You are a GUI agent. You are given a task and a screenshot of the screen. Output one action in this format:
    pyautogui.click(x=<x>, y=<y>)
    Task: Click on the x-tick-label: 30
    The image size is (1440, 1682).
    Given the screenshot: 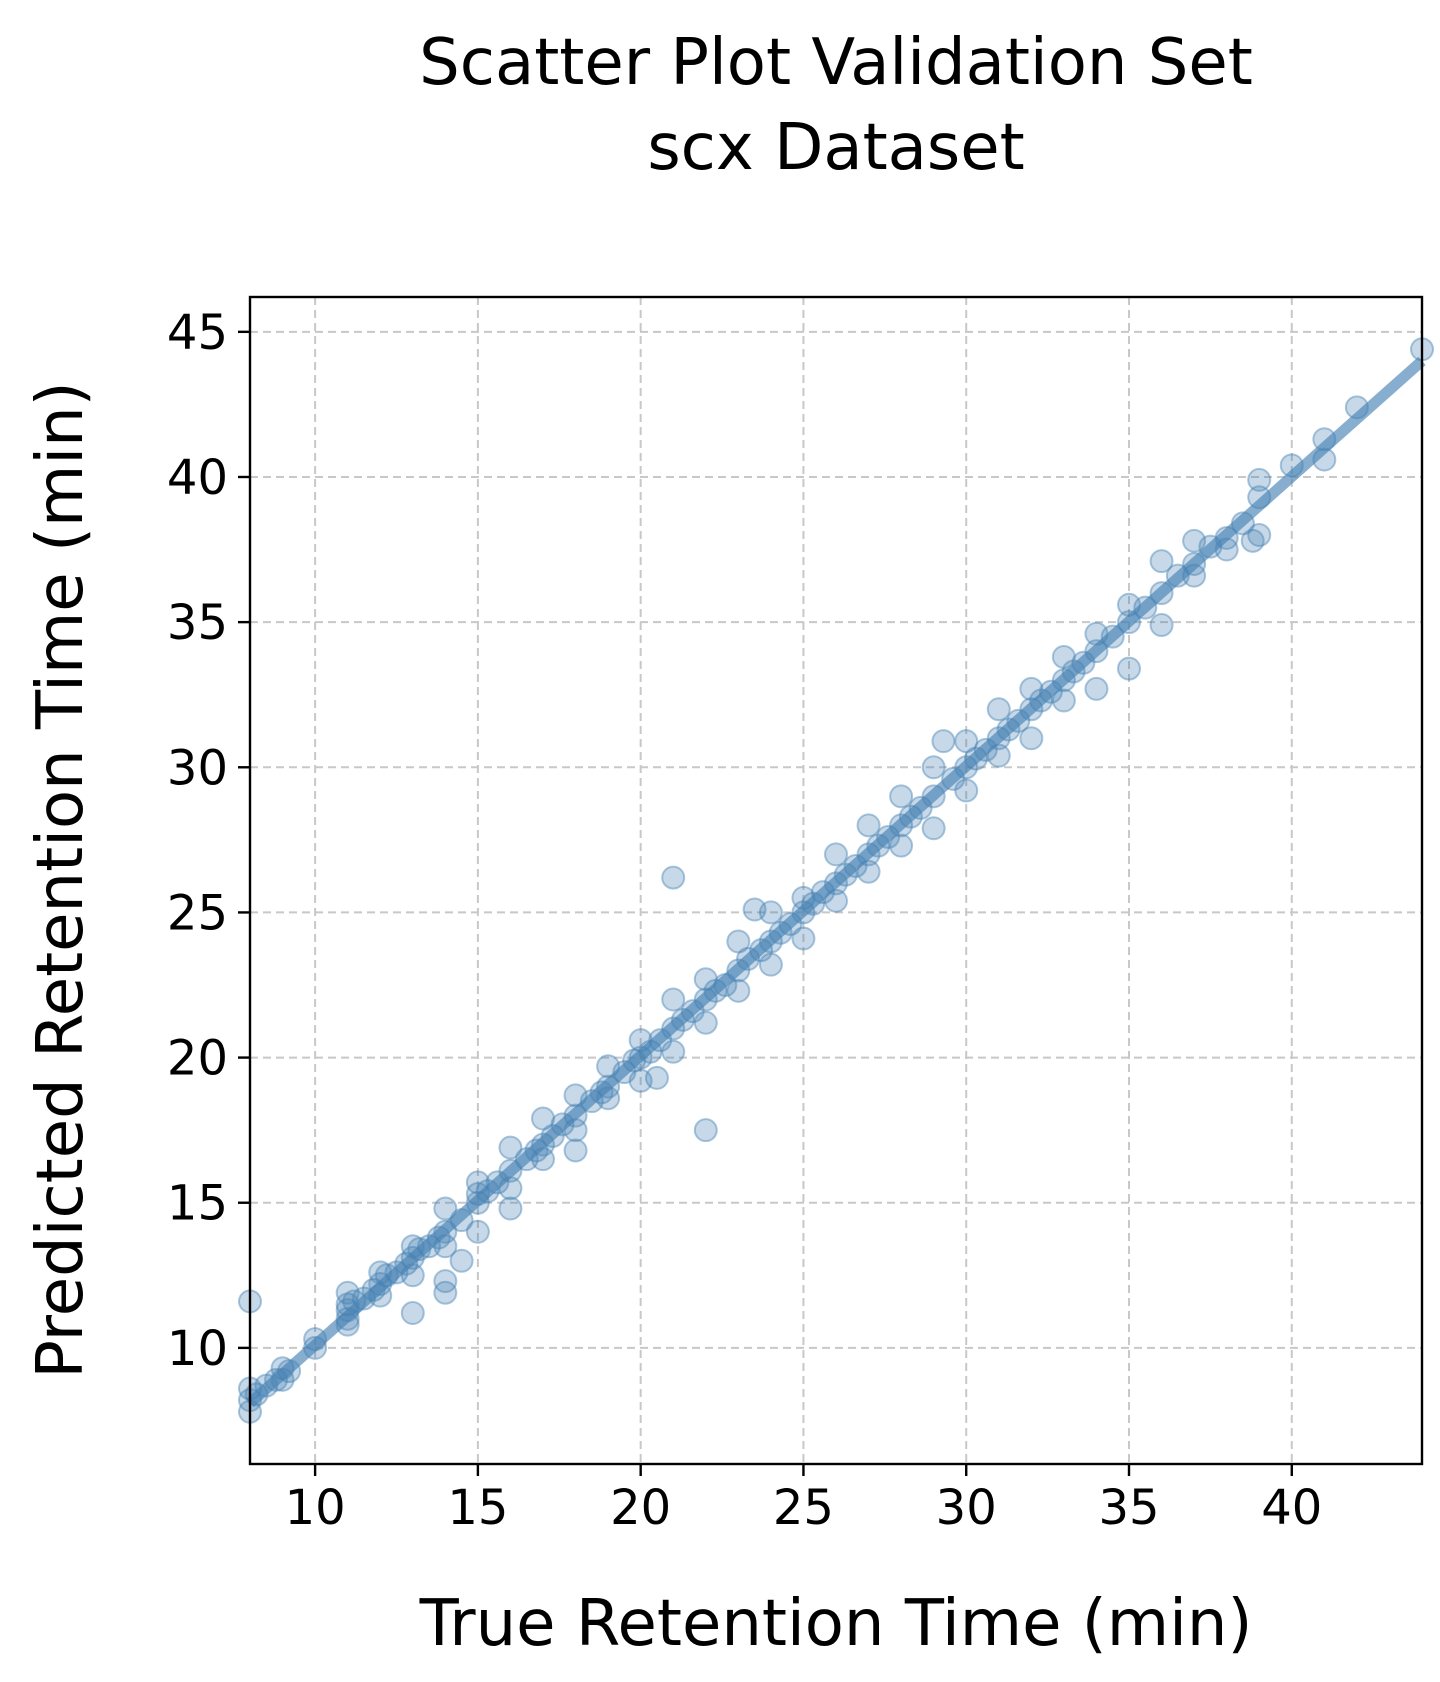 What is the action you would take?
    pyautogui.click(x=966, y=1508)
    